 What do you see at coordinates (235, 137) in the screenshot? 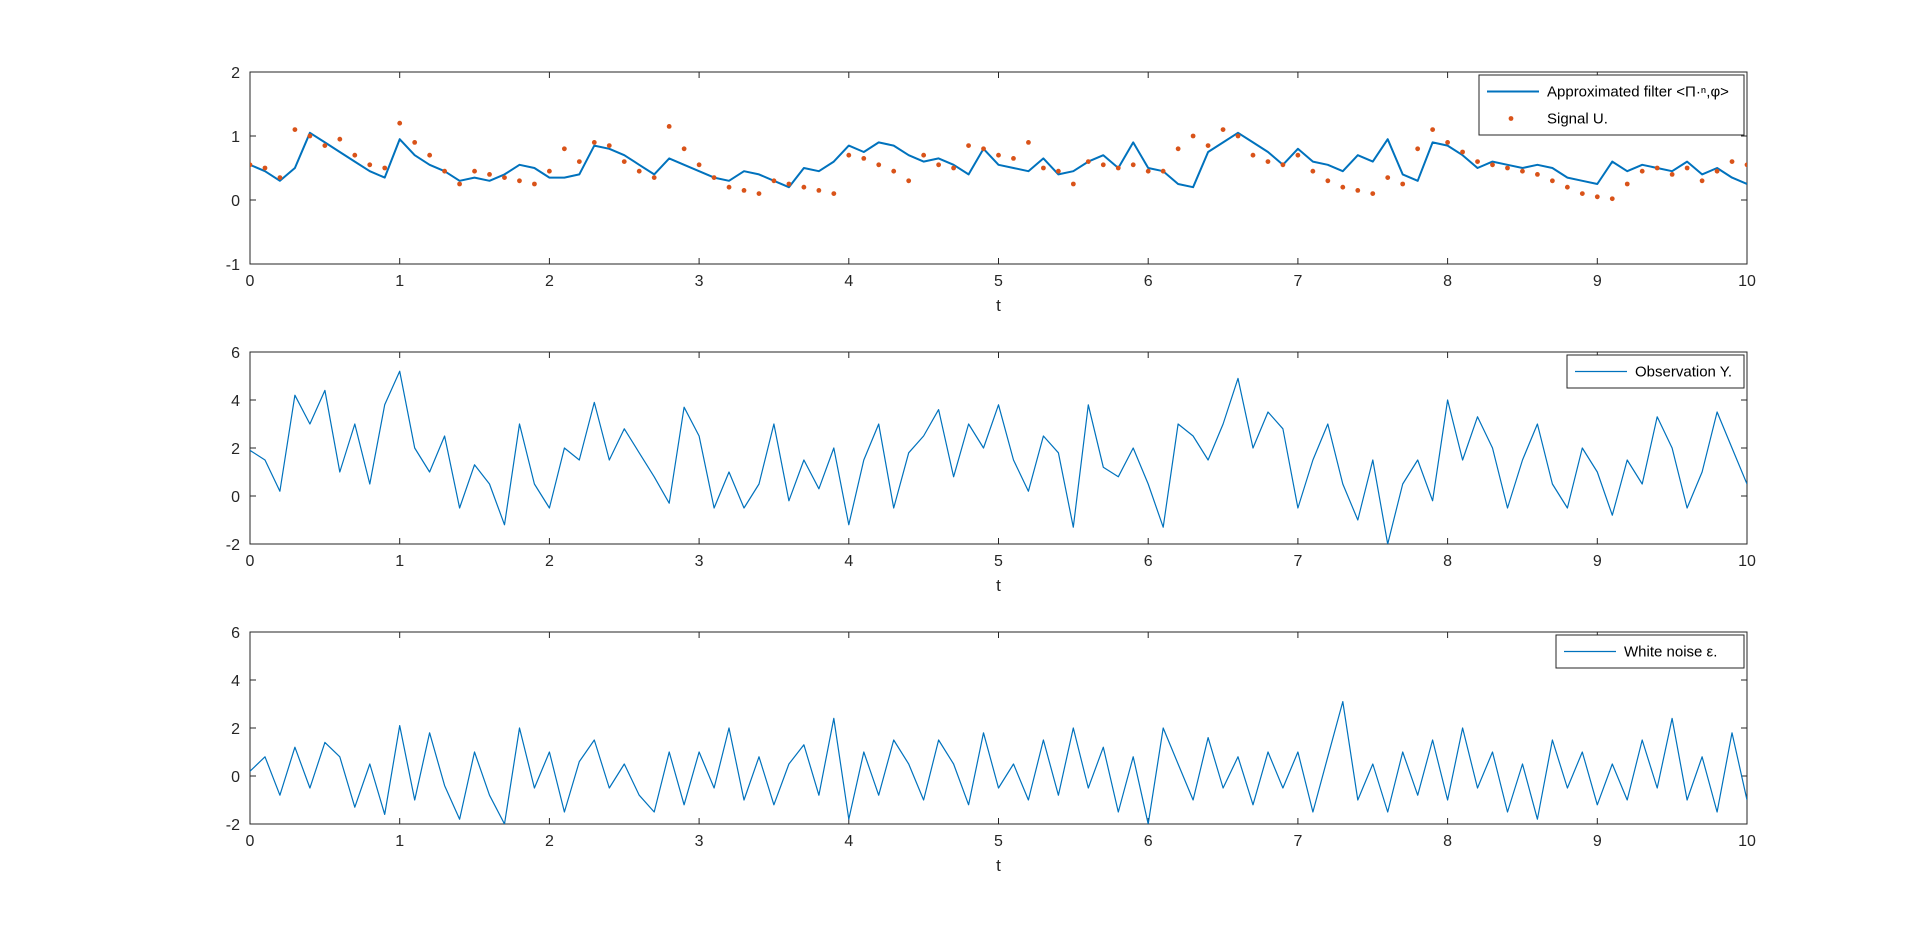
I see `y-tick-label: 1` at bounding box center [235, 137].